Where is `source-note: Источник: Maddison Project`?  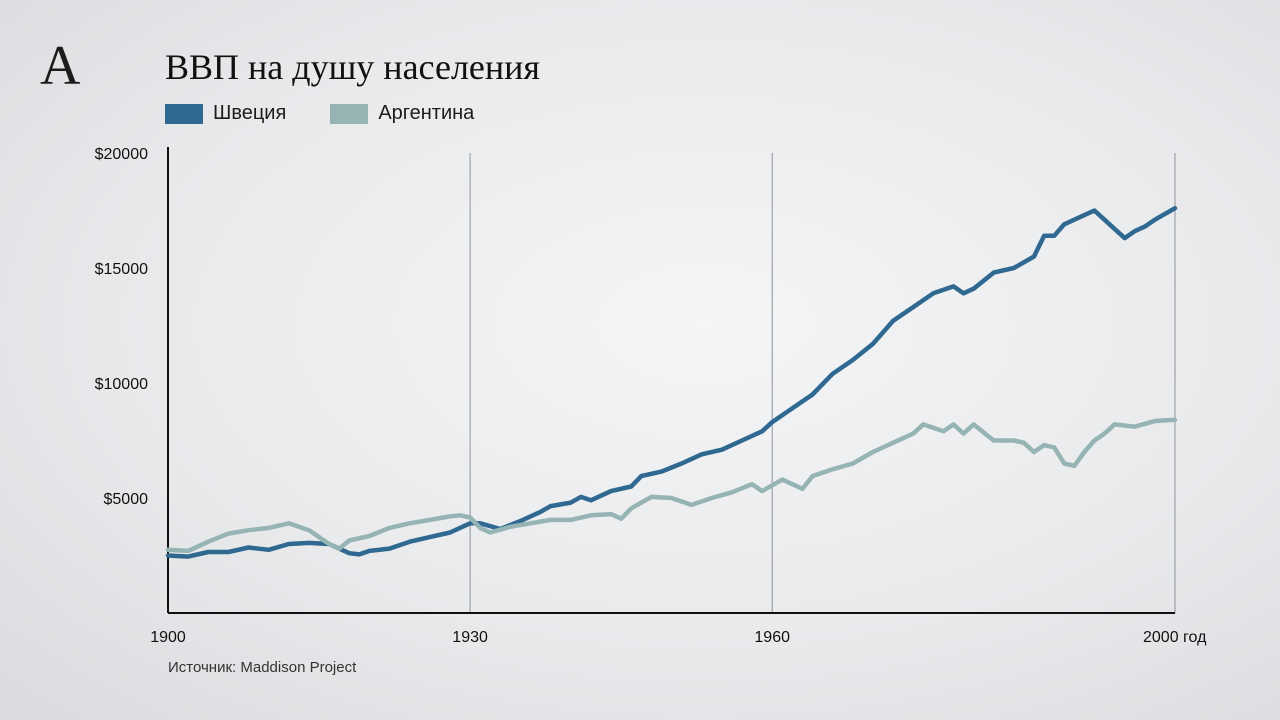 source-note: Источник: Maddison Project is located at coordinates (262, 667).